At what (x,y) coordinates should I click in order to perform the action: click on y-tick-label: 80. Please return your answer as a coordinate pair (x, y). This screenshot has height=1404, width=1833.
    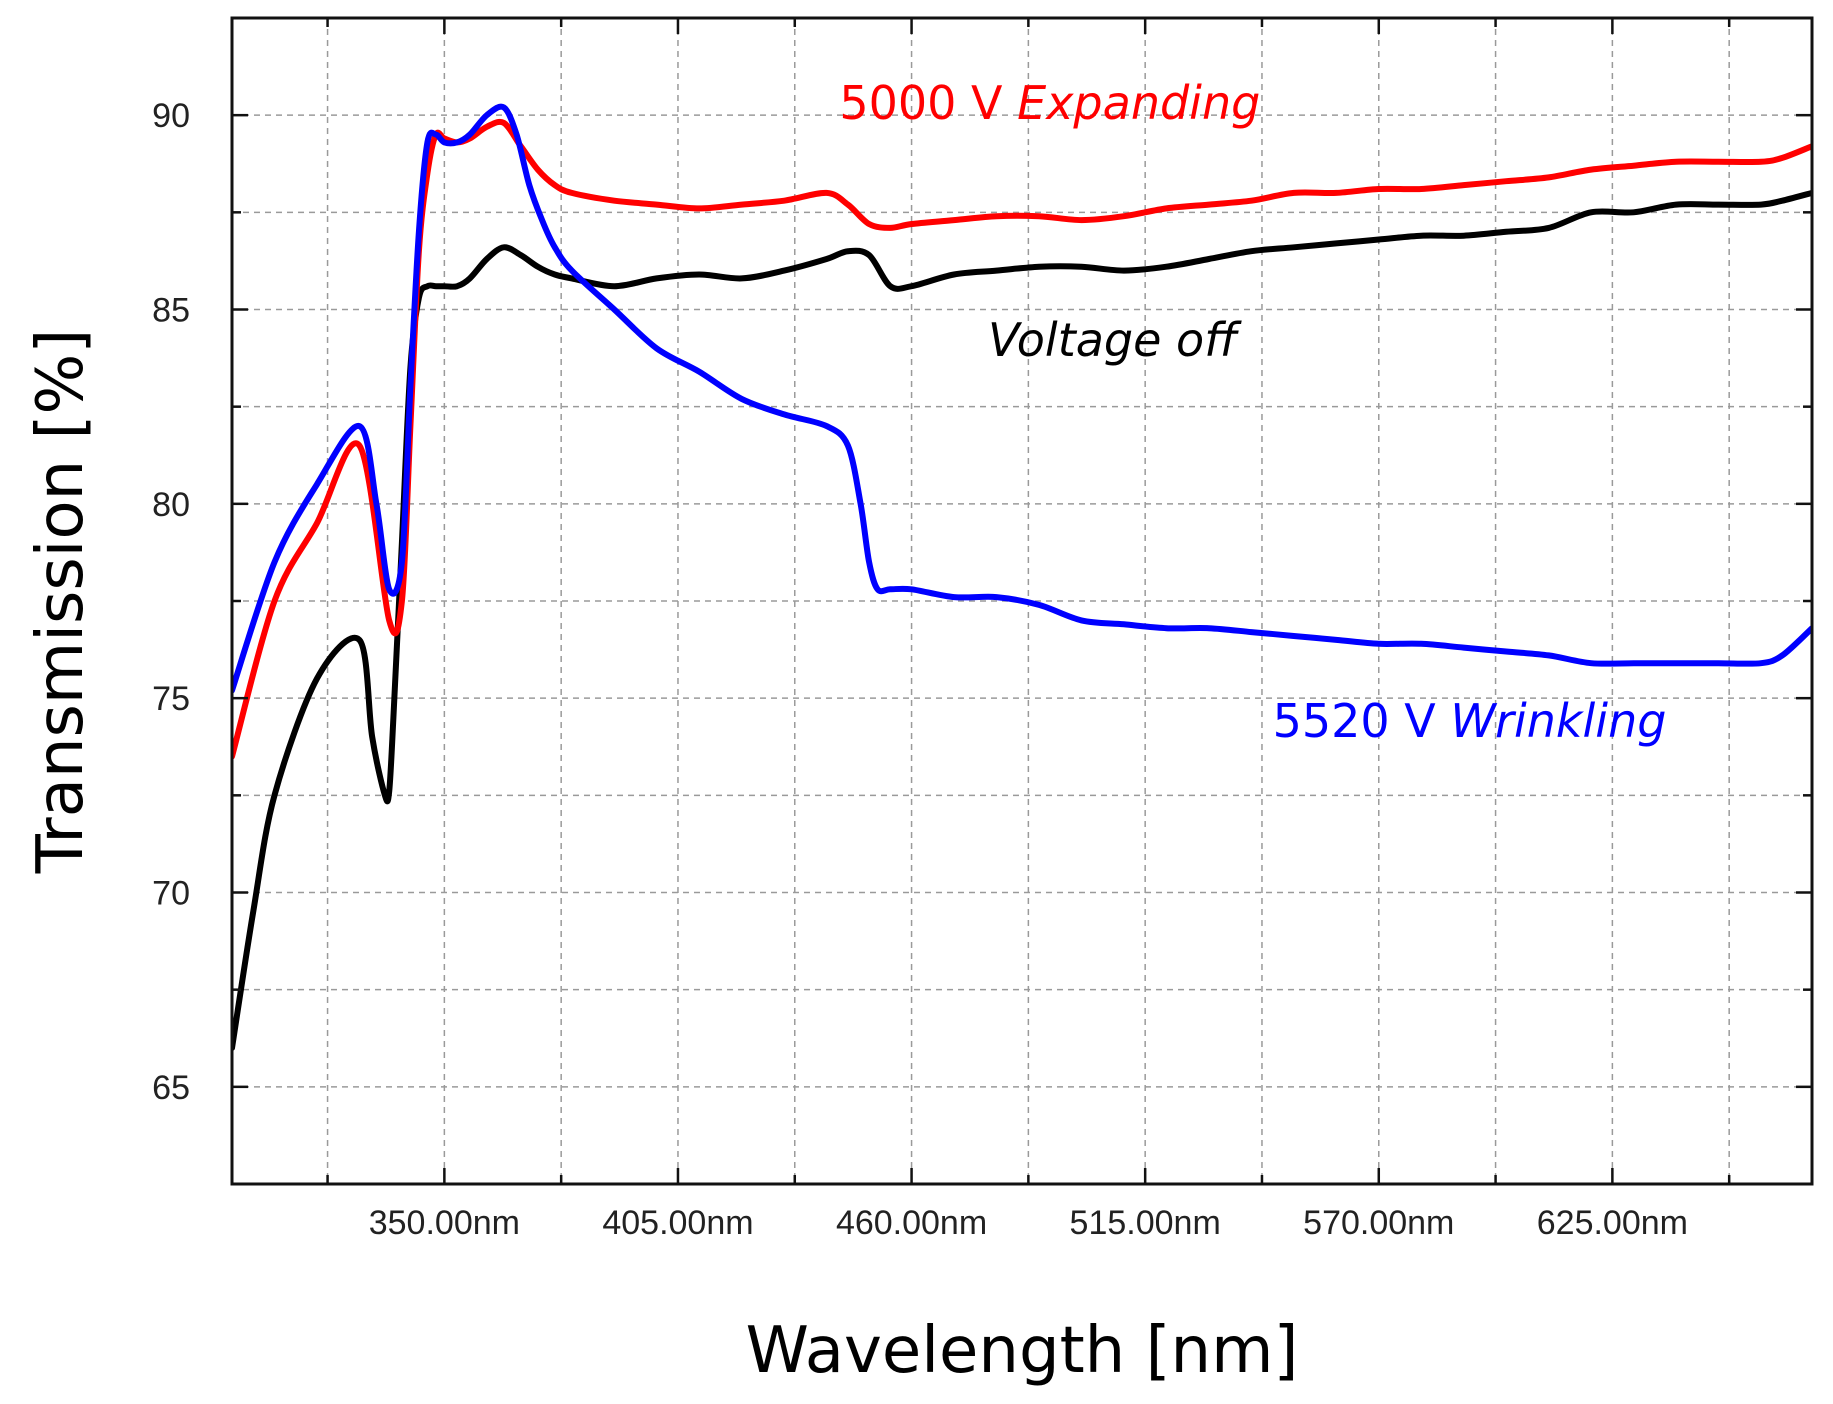
    Looking at the image, I should click on (171, 505).